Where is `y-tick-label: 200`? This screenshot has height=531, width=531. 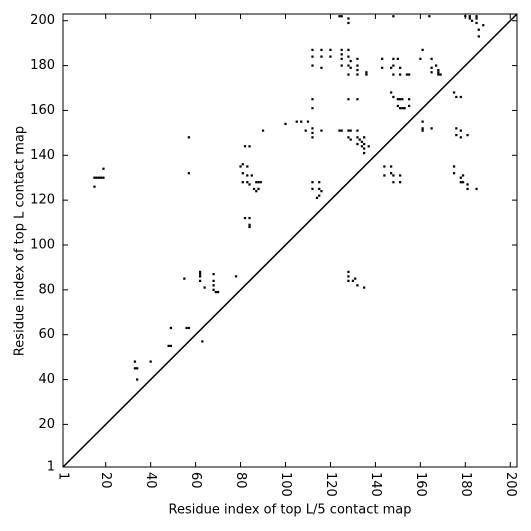 y-tick-label: 200 is located at coordinates (42, 20).